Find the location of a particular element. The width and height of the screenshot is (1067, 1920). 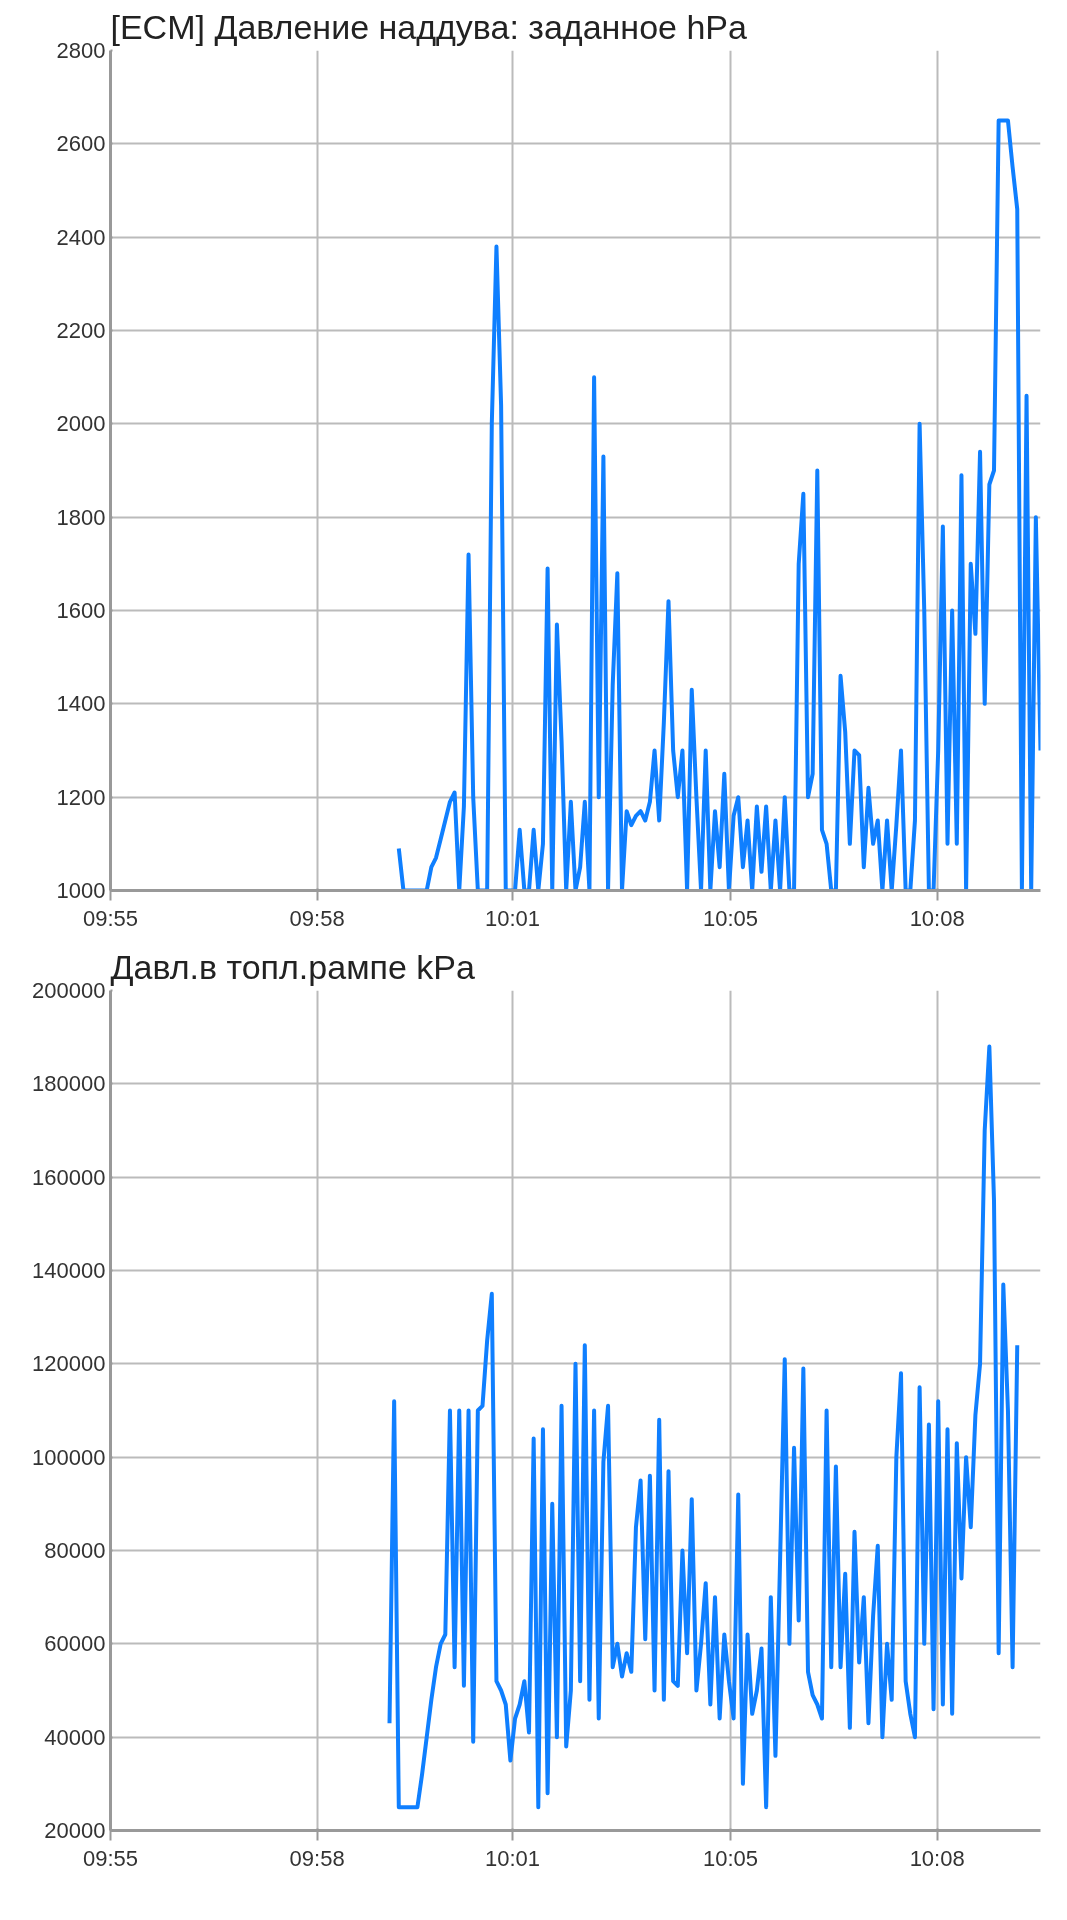

y-tick-label: 160000 is located at coordinates (69, 1177).